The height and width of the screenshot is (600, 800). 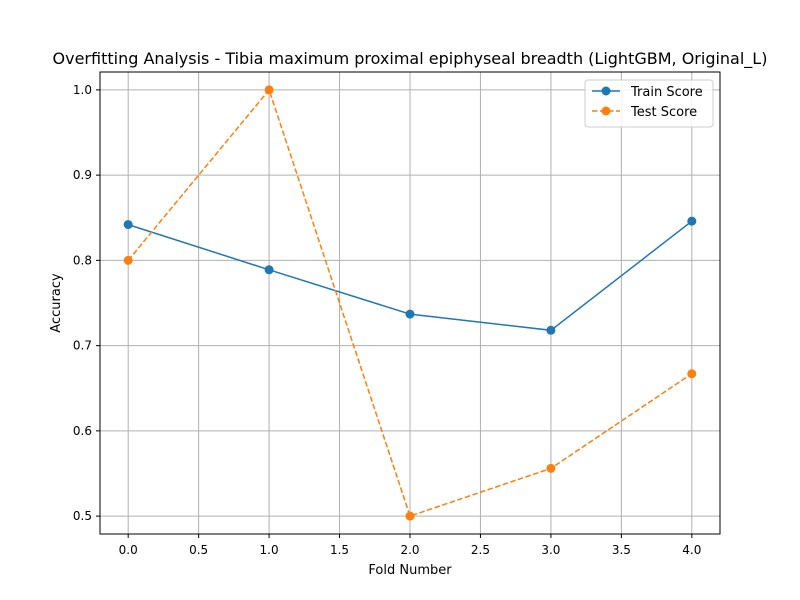 What do you see at coordinates (269, 550) in the screenshot?
I see `x-tick-label: 1.0` at bounding box center [269, 550].